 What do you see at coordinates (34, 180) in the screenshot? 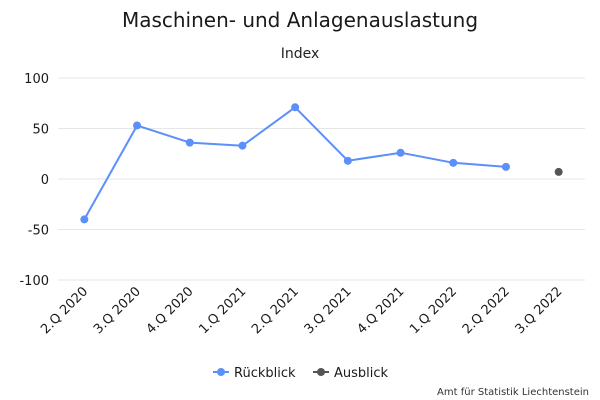
I see `y-axis-ticks: 100 50 0 -50 -100` at bounding box center [34, 180].